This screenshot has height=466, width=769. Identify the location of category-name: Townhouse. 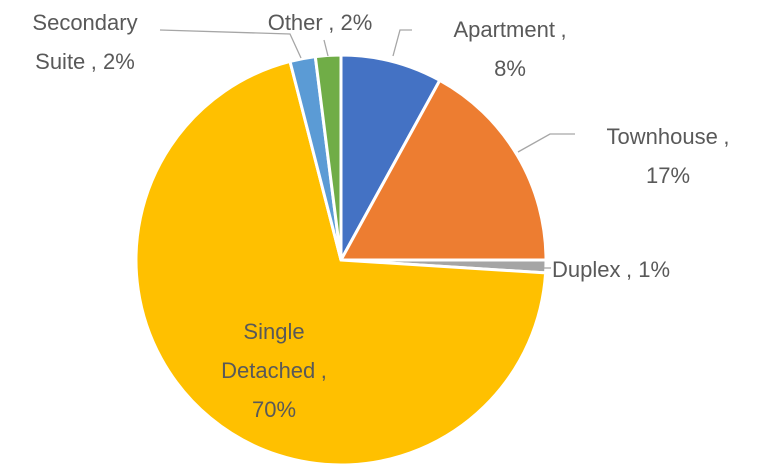
(662, 136).